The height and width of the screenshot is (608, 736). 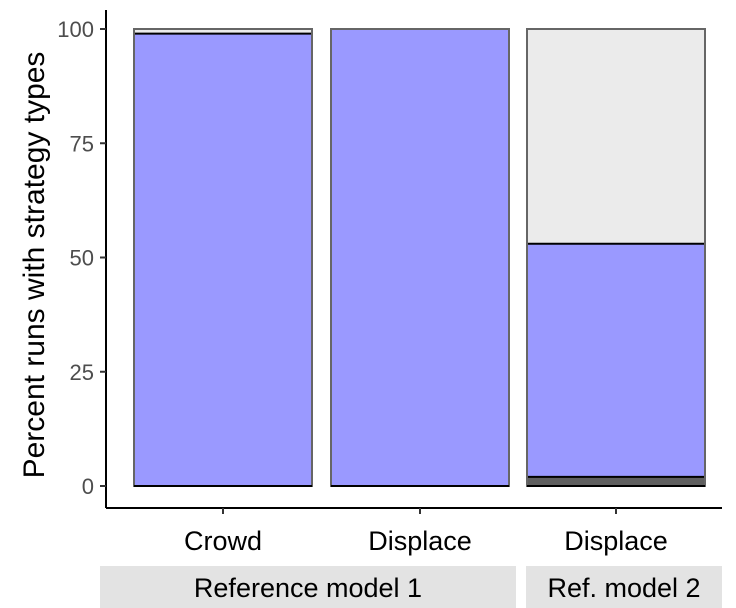 I want to click on y-tick-label: 50, so click(x=82, y=258).